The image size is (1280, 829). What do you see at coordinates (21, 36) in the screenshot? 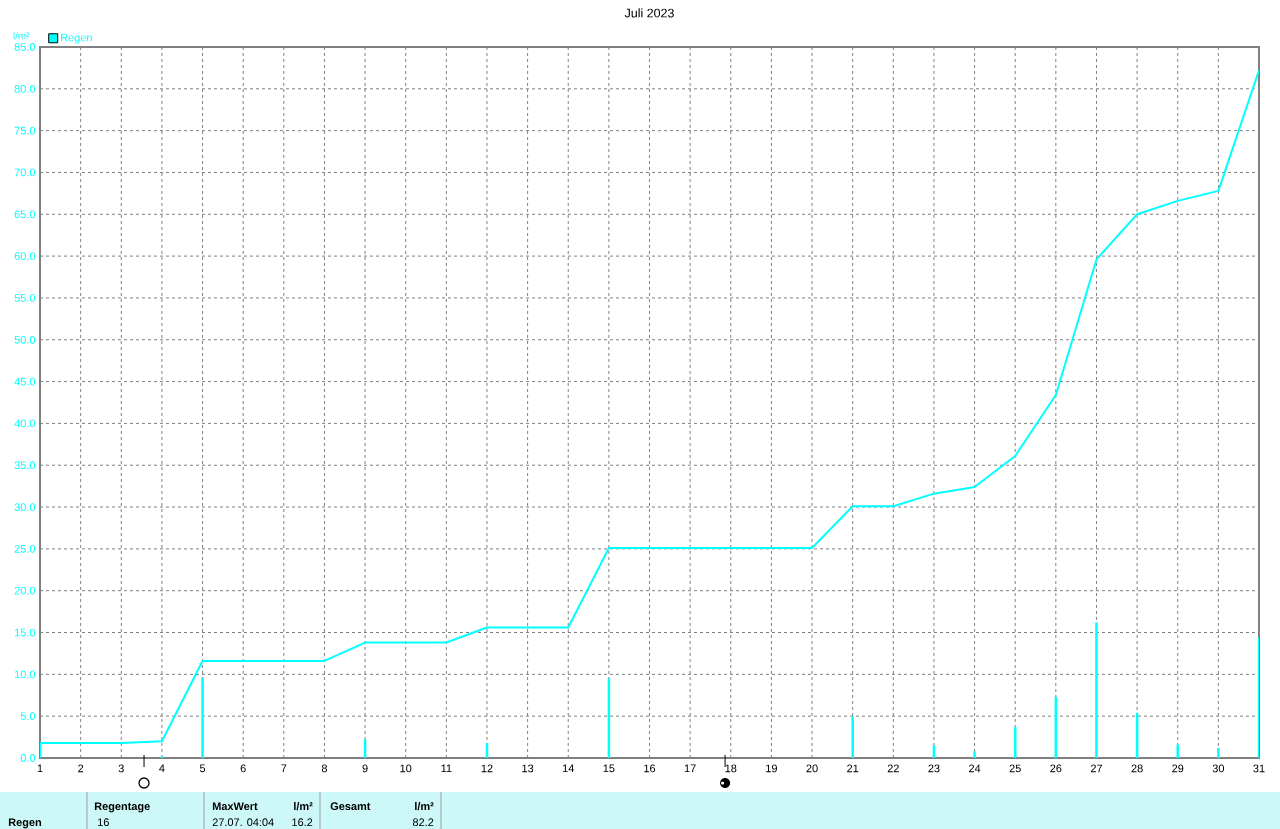
I see `y-axis-title: l/m²` at bounding box center [21, 36].